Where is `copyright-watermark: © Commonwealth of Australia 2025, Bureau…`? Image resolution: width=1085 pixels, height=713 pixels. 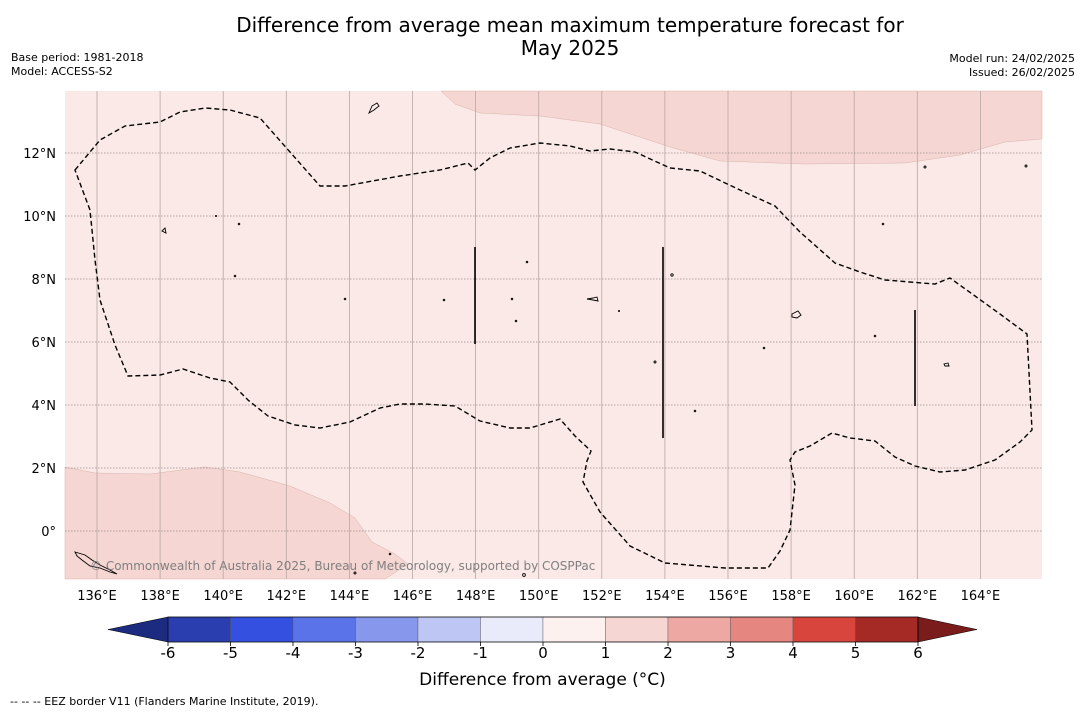 copyright-watermark: © Commonwealth of Australia 2025, Bureau… is located at coordinates (342, 566).